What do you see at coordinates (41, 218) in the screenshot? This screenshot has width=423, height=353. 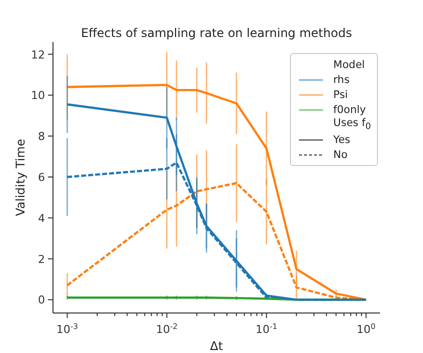 I see `y-tick-label: 4` at bounding box center [41, 218].